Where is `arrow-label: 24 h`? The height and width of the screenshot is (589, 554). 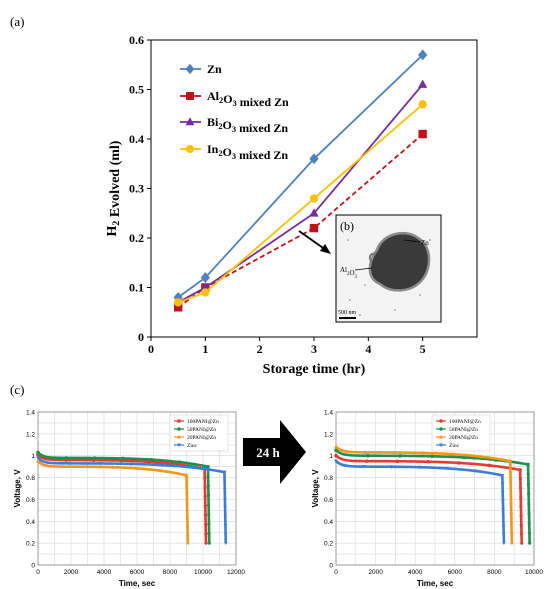
arrow-label: 24 h is located at coordinates (268, 452).